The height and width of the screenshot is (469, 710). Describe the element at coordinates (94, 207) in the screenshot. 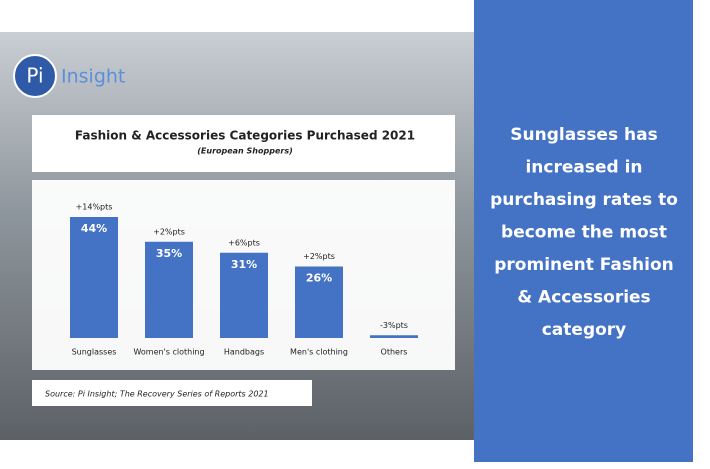

I see `change-label: +14%pts` at that location.